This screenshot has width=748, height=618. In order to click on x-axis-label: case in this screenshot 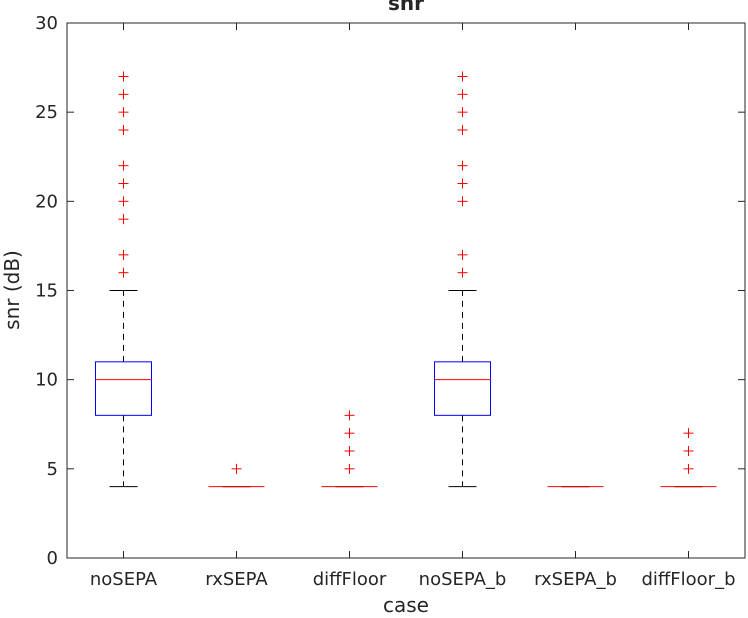, I will do `click(406, 605)`.